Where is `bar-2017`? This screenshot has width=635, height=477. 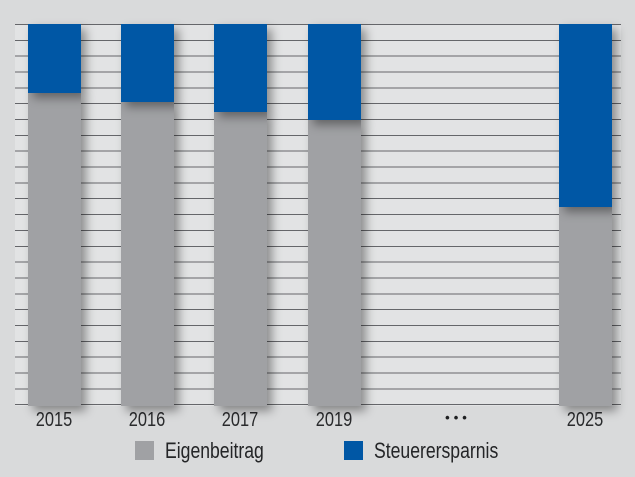
bar-2017 is located at coordinates (240, 215).